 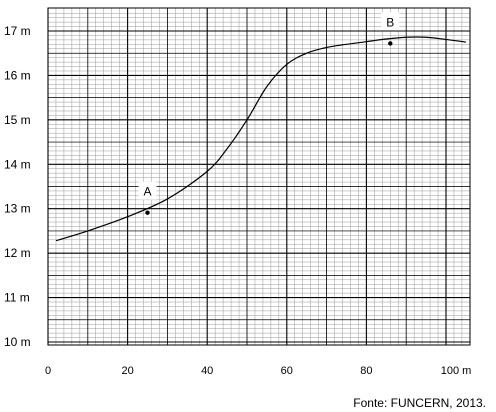 I want to click on x-tick-label: 0, so click(x=48, y=371).